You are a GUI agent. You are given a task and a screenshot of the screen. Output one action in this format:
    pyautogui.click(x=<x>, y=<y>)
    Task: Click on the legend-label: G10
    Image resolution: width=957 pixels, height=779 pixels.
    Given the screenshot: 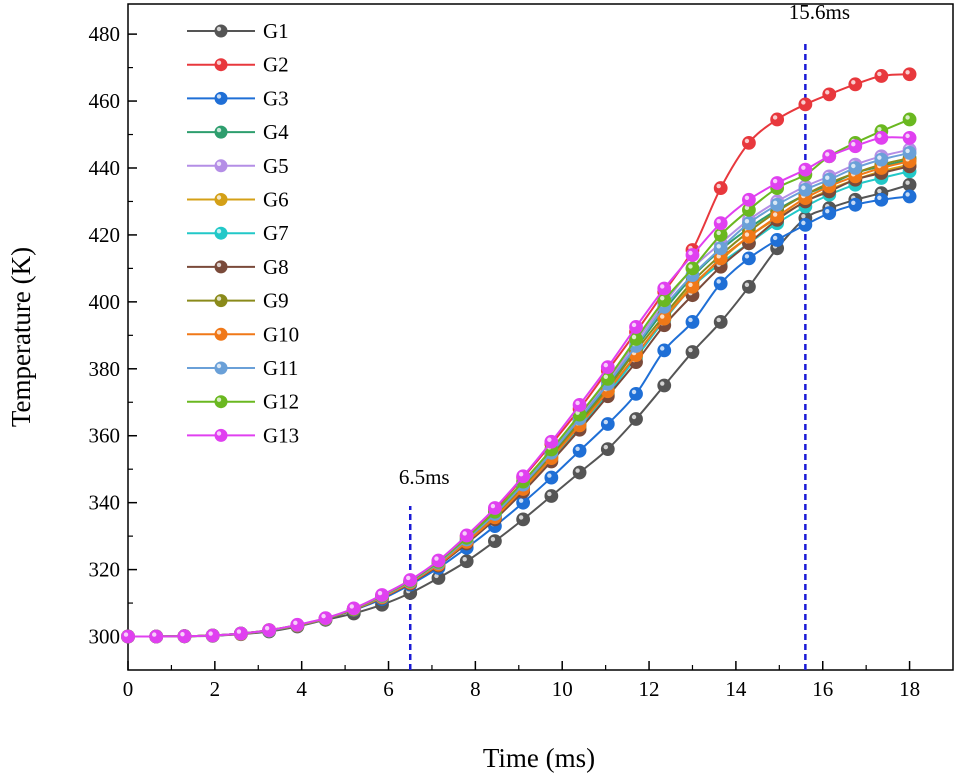 What is the action you would take?
    pyautogui.click(x=281, y=334)
    